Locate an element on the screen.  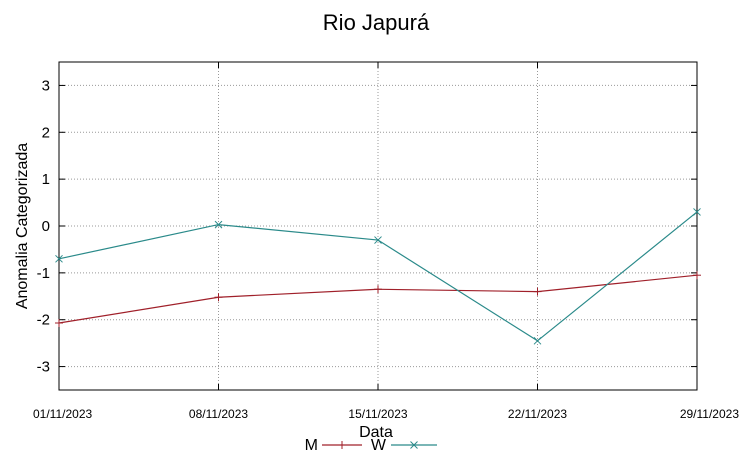
x-tick-label: 01/11/2023 is located at coordinates (62, 414).